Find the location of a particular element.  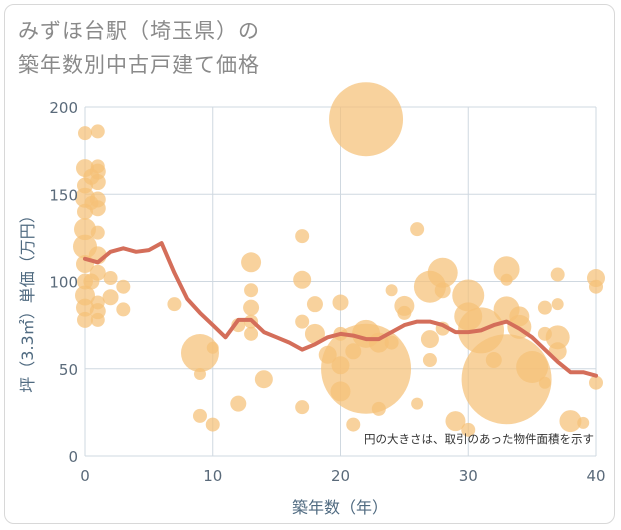

y-tick-label: 0 is located at coordinates (73, 457).